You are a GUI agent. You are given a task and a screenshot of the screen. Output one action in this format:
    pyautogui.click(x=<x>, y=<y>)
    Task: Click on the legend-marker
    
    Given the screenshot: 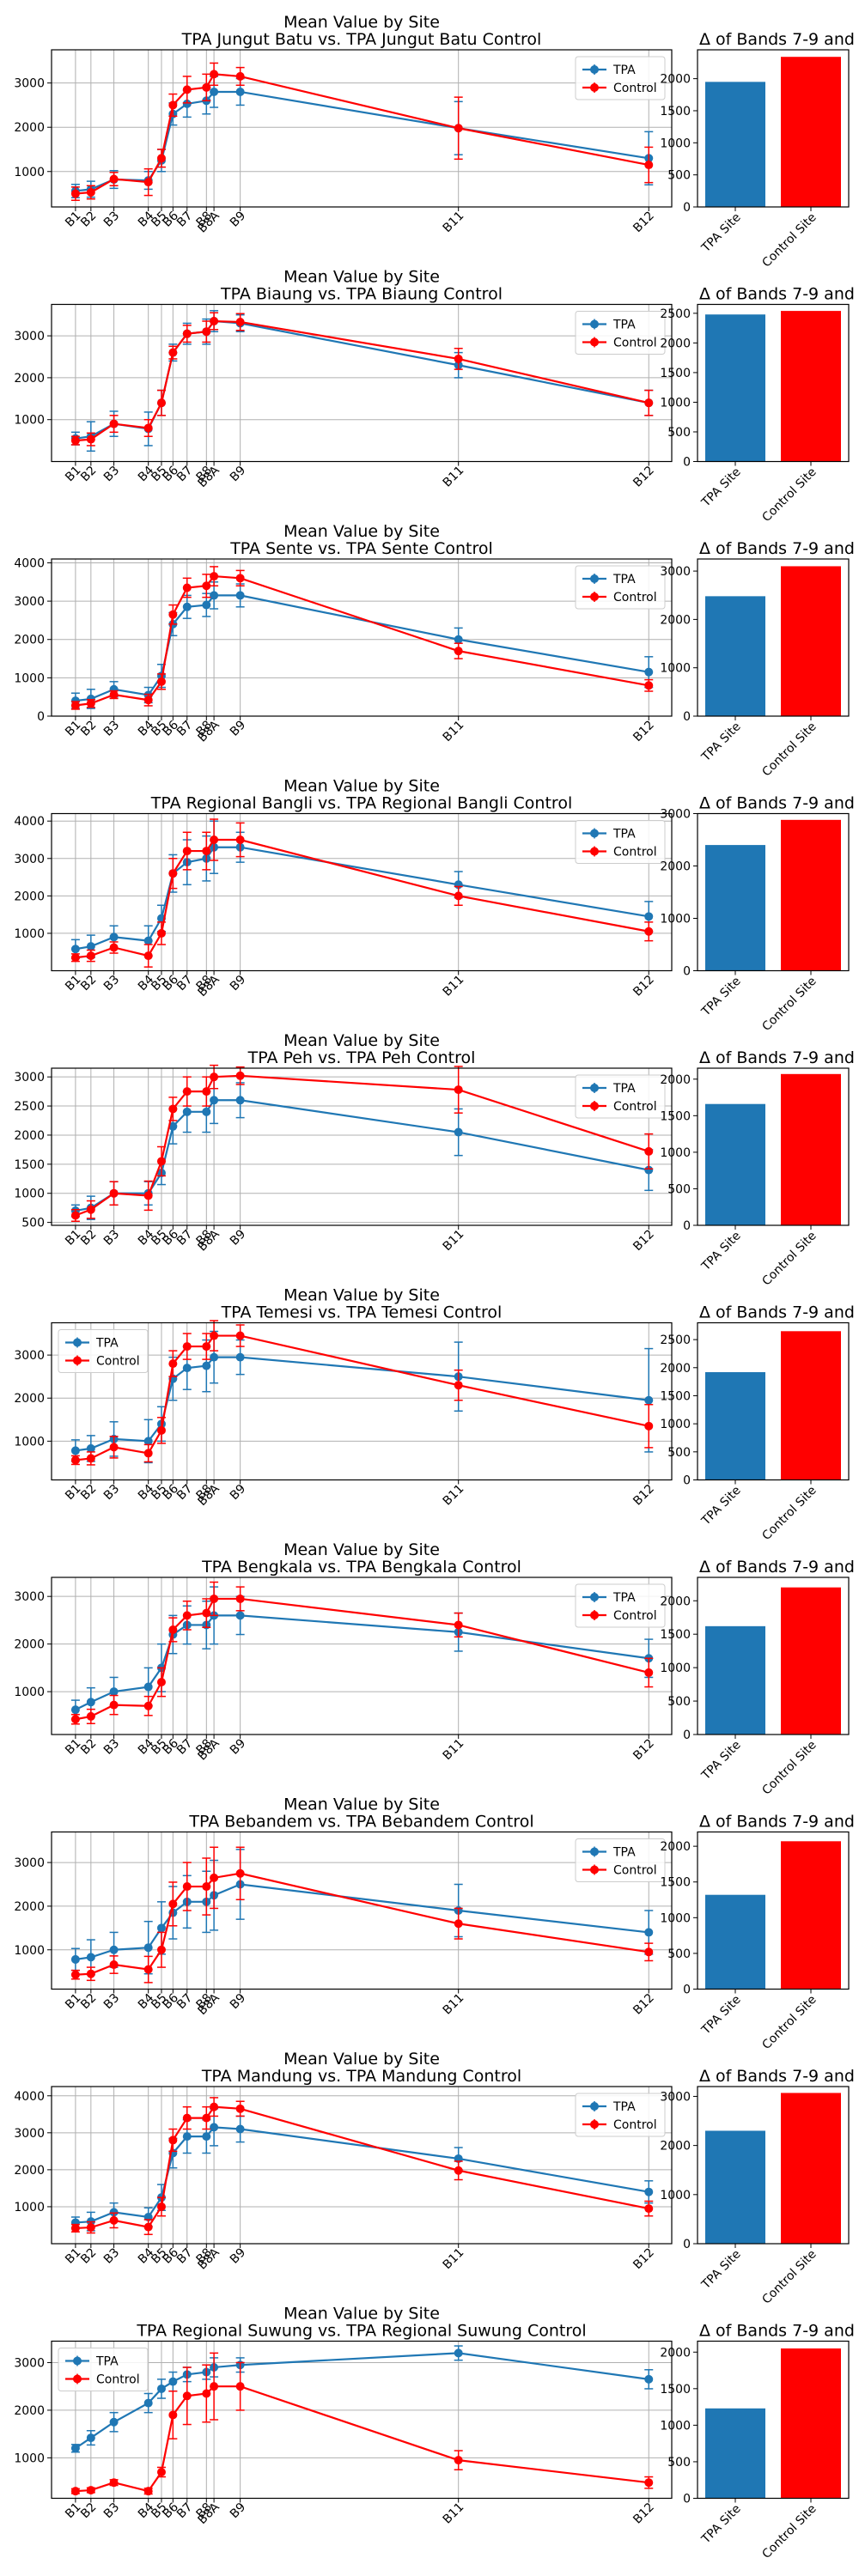 What is the action you would take?
    pyautogui.click(x=595, y=578)
    